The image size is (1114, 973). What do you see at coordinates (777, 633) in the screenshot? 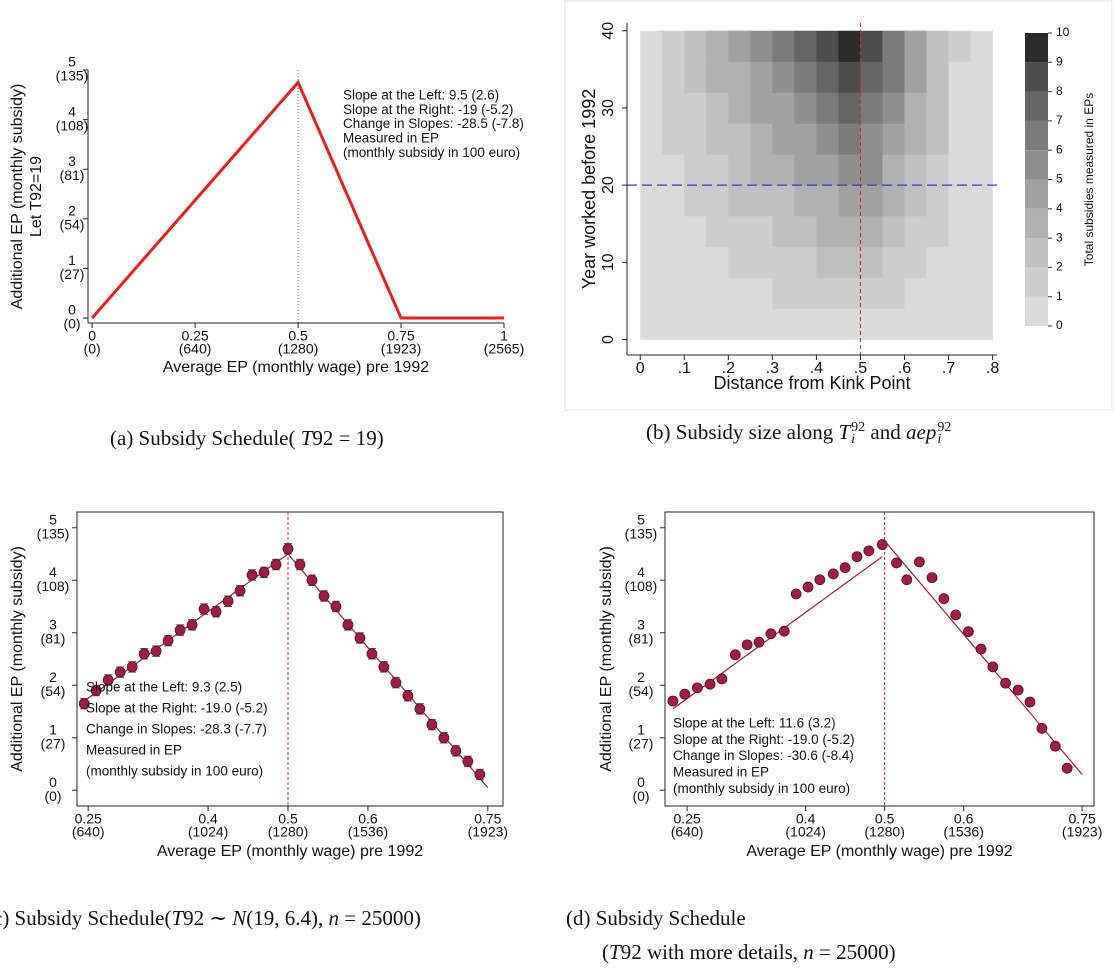
I see `fit-line` at bounding box center [777, 633].